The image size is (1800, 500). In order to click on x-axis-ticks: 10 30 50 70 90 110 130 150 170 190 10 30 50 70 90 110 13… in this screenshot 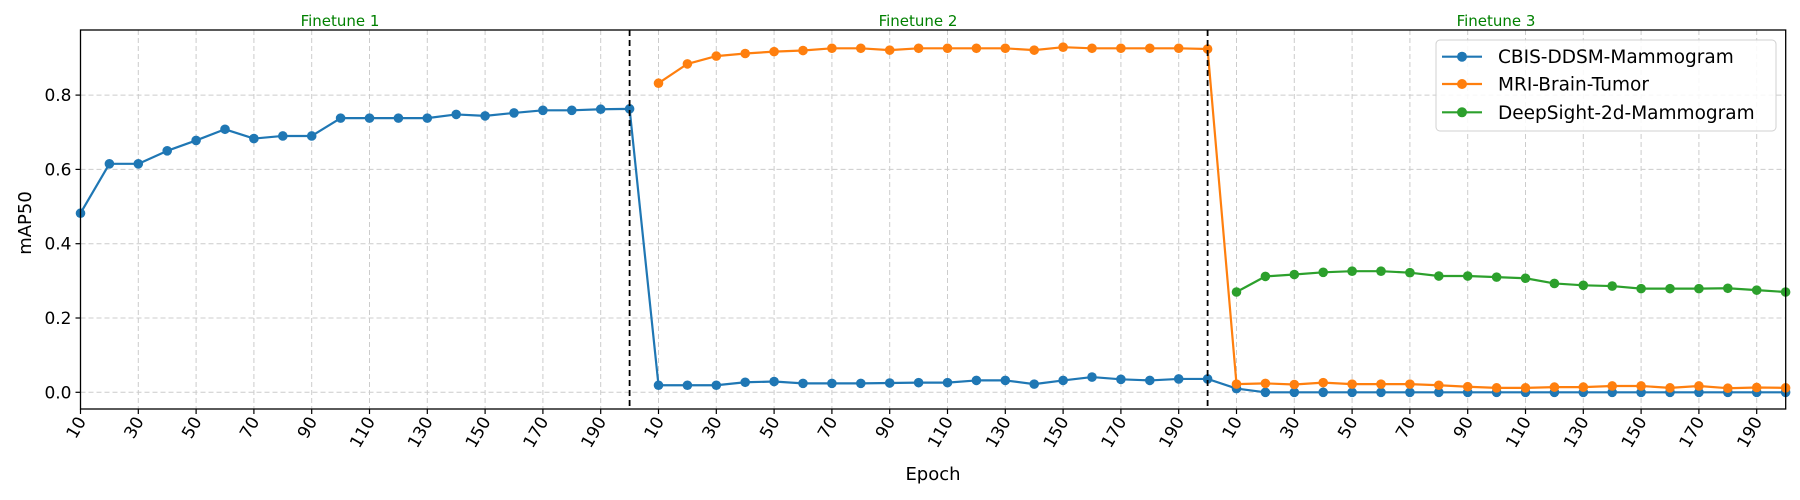, I will do `click(915, 430)`.